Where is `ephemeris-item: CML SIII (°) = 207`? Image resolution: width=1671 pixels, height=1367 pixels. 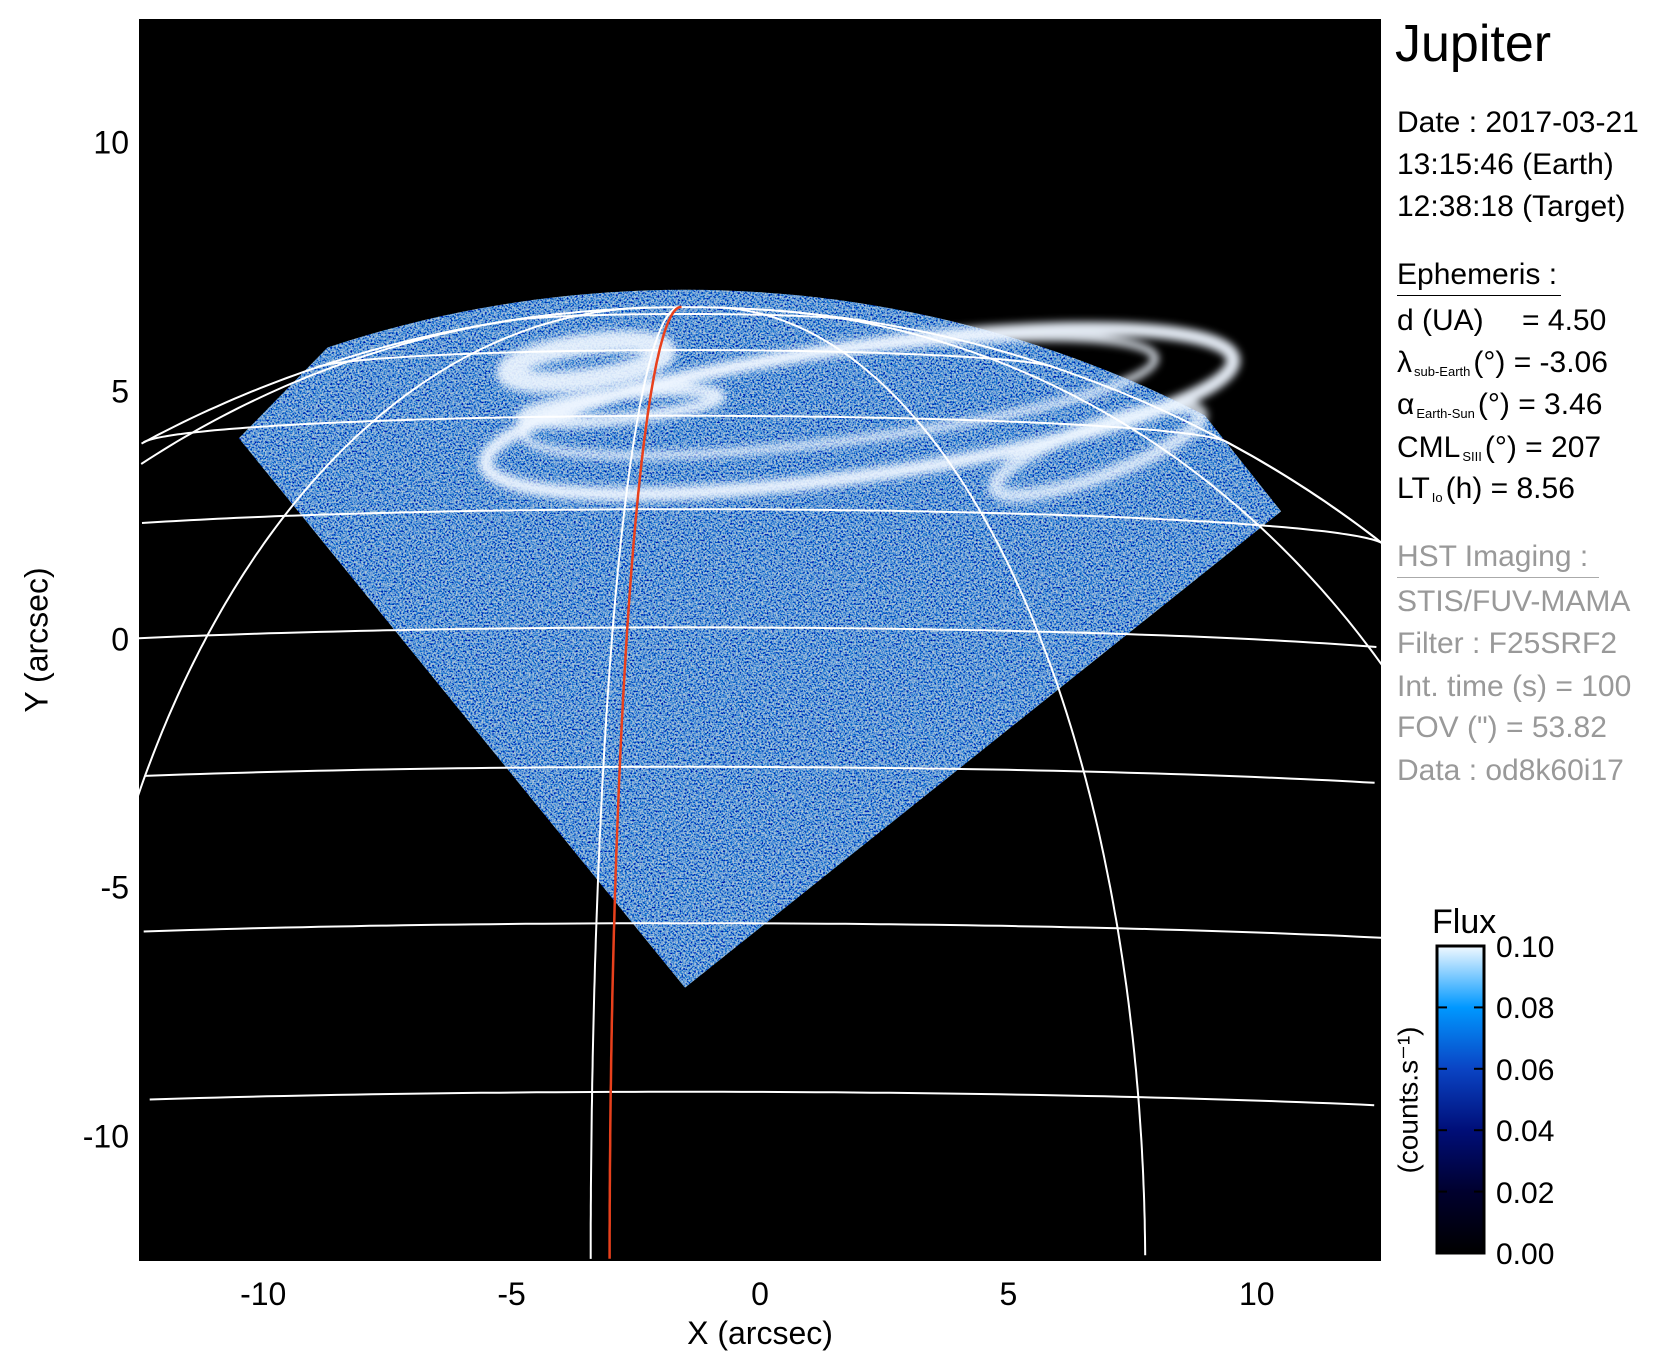 ephemeris-item: CML SIII (°) = 207 is located at coordinates (1499, 448).